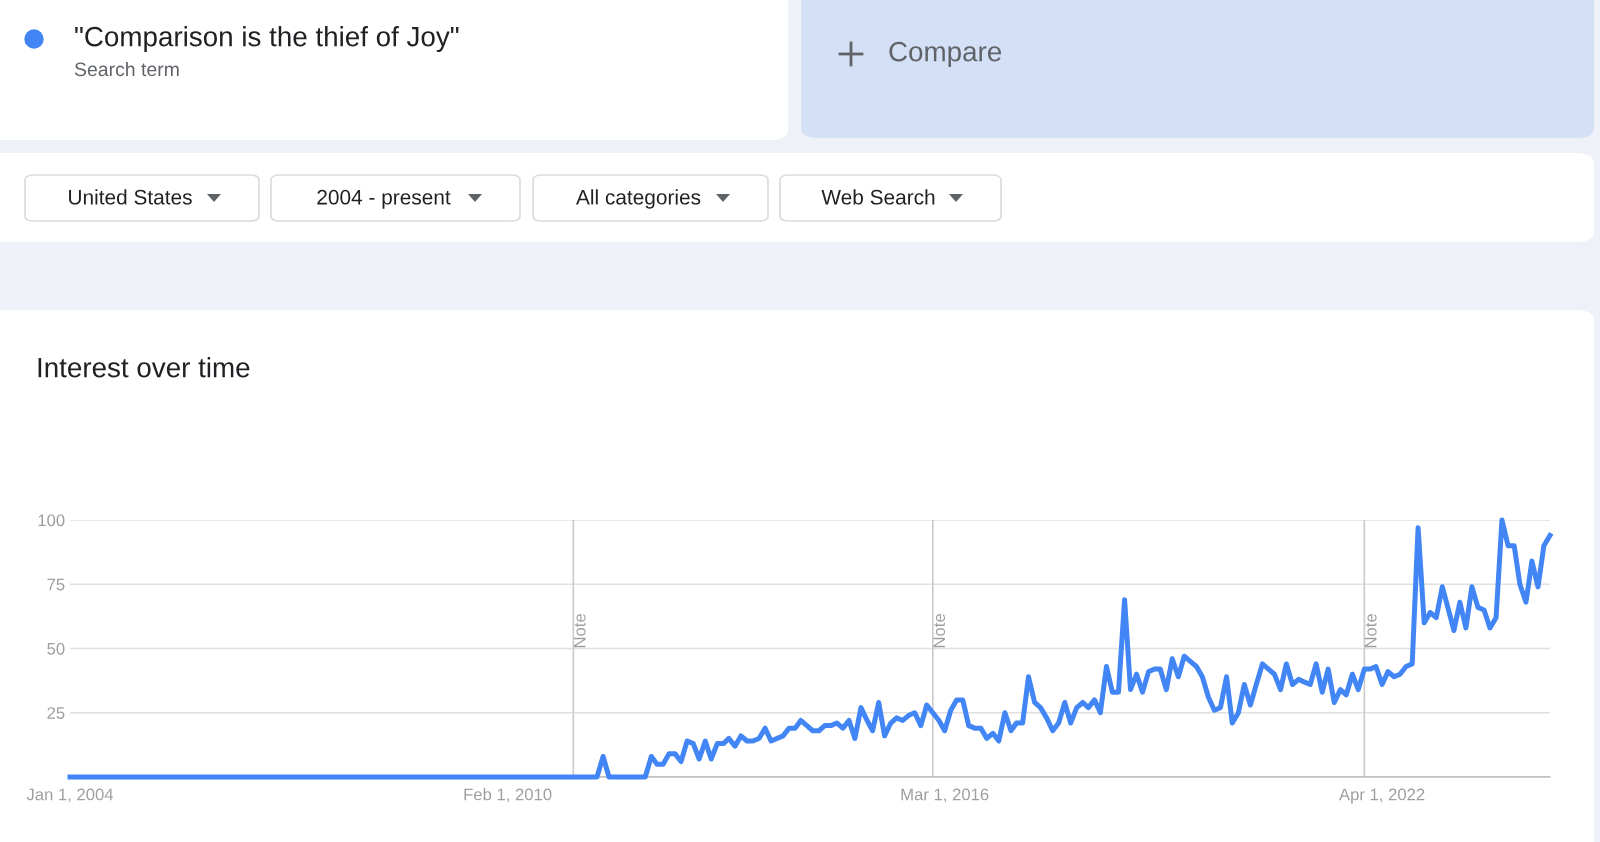  I want to click on text: United States, so click(130, 197).